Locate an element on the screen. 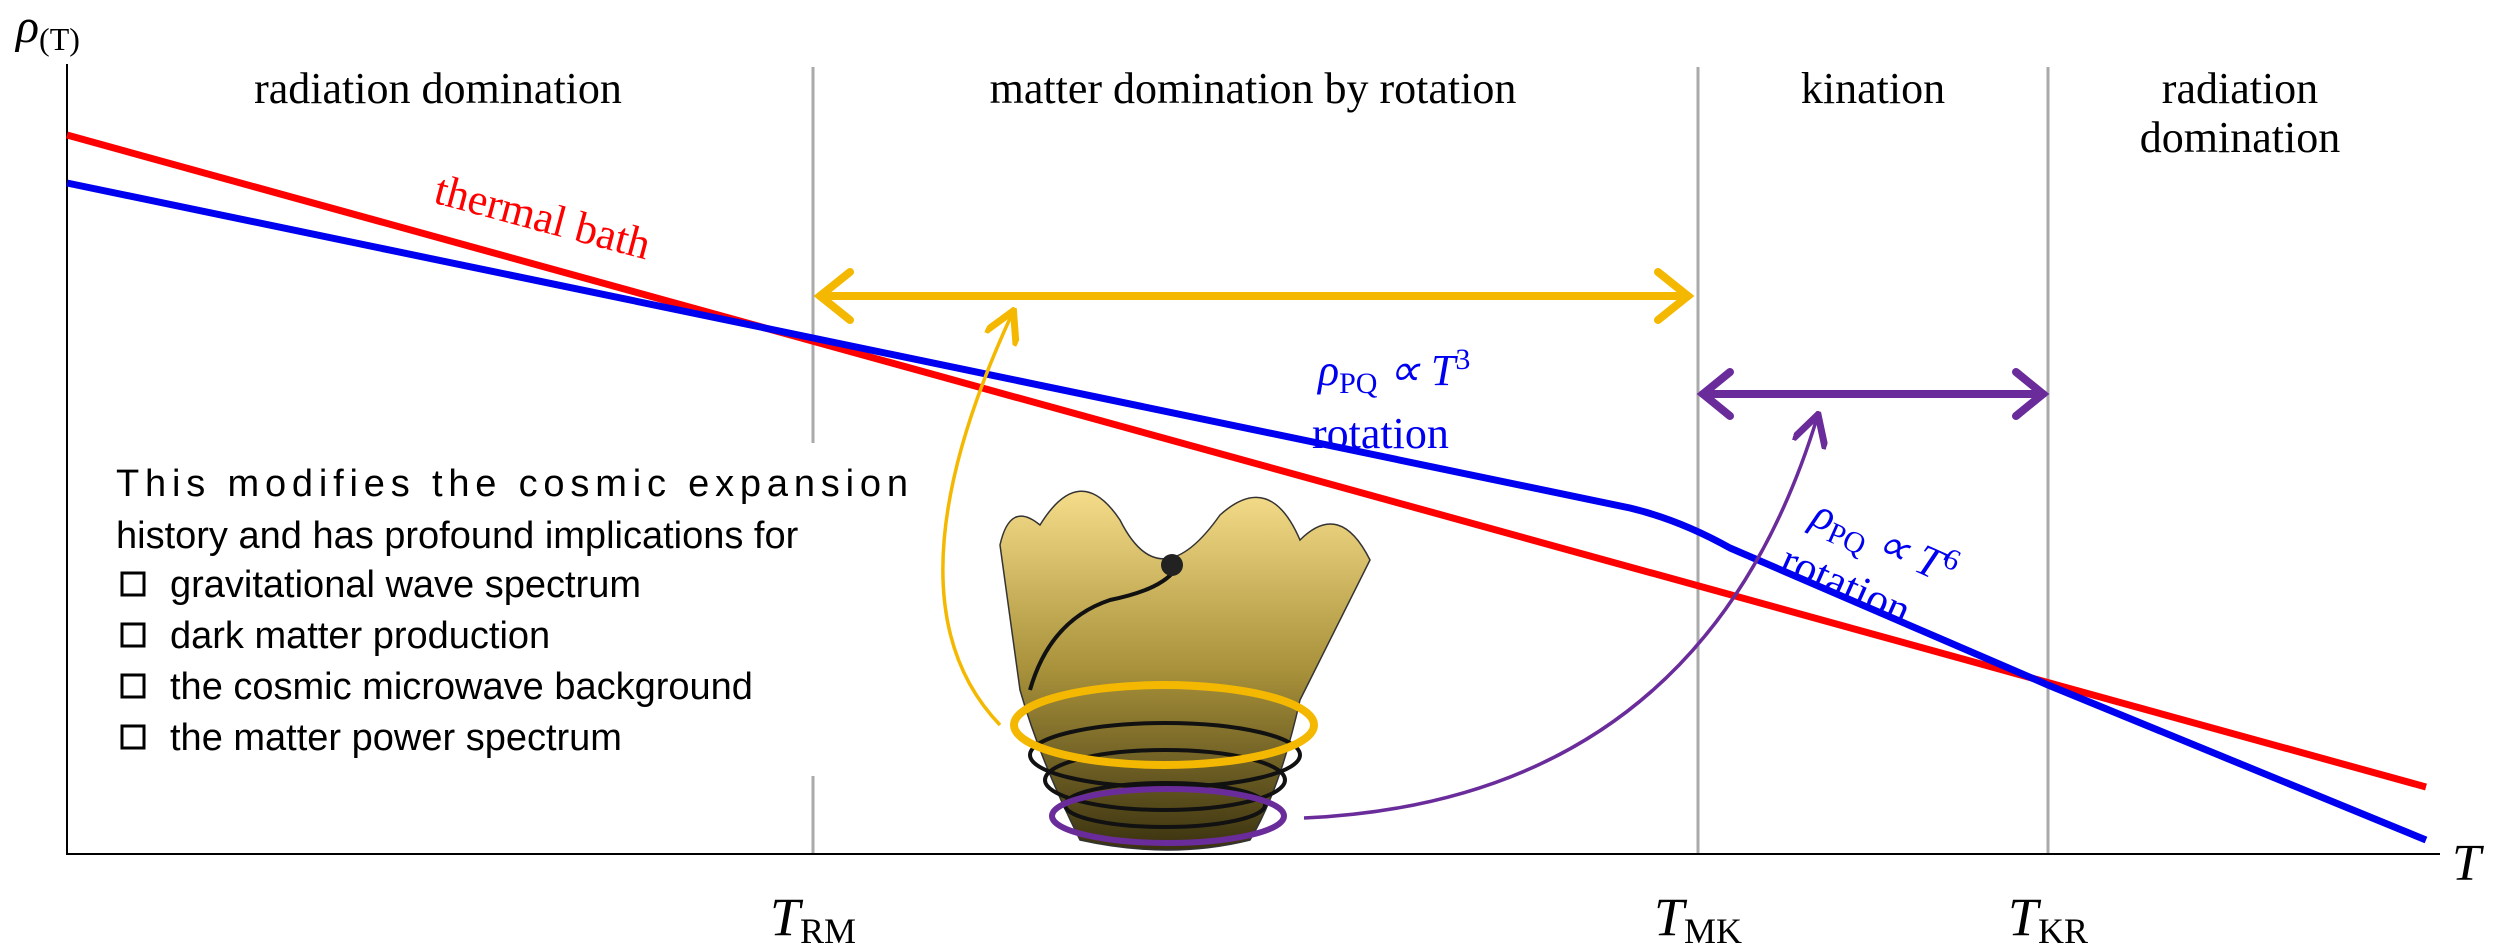 Image resolution: width=2499 pixels, height=947 pixels. bullet-text: the matter power spectrum is located at coordinates (396, 738).